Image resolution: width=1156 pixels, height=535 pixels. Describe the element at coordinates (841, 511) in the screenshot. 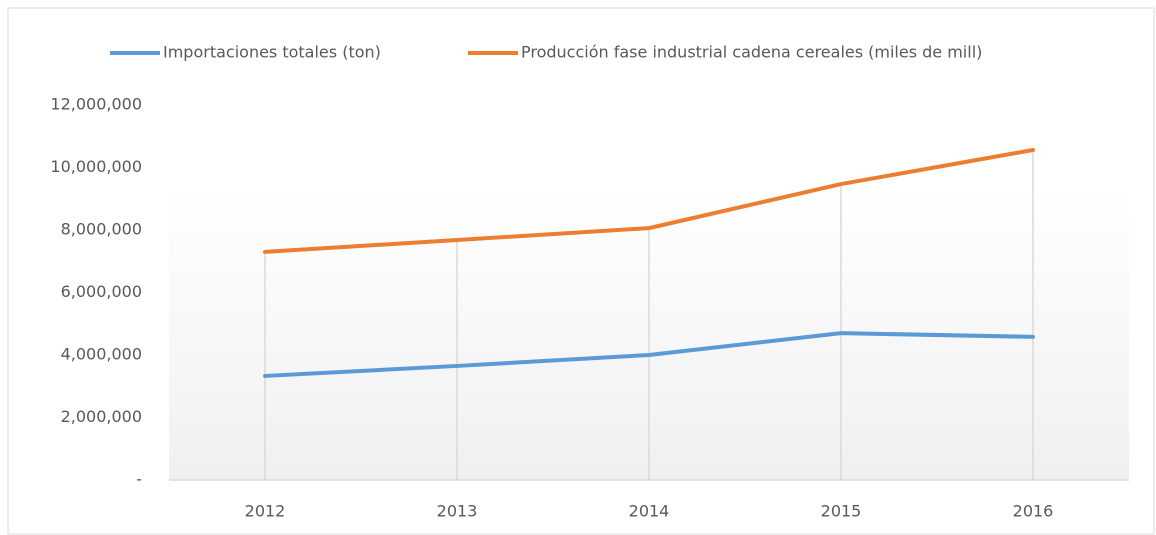

I see `x-tick-label: 2015` at that location.